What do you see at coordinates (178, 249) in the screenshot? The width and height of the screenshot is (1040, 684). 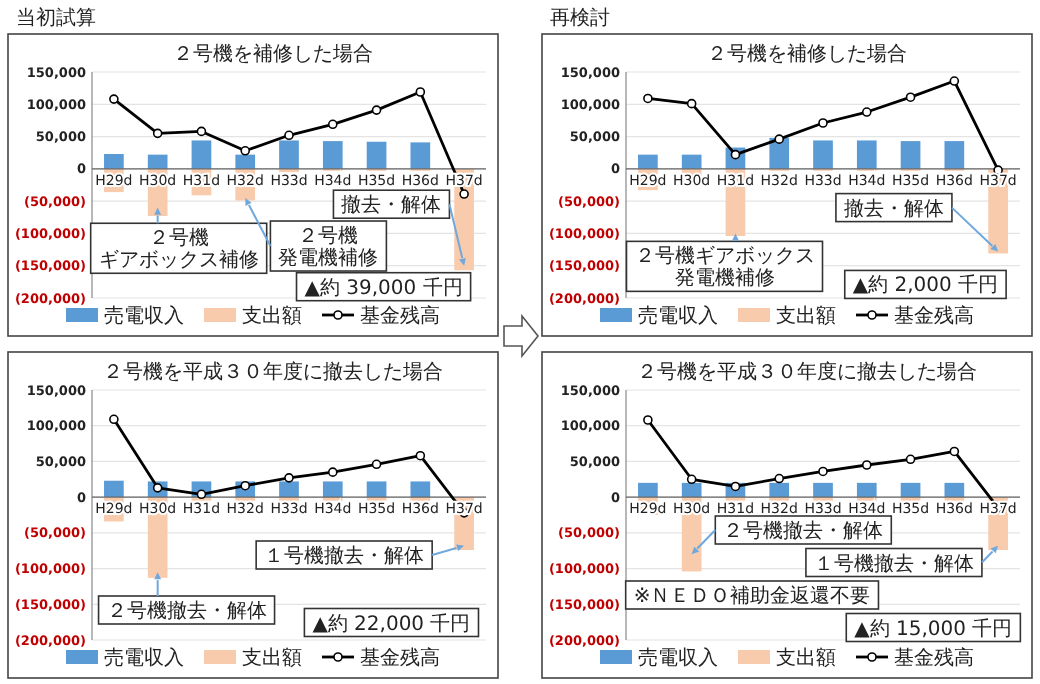 I see `annotation: ２号機ギアボックス補修` at bounding box center [178, 249].